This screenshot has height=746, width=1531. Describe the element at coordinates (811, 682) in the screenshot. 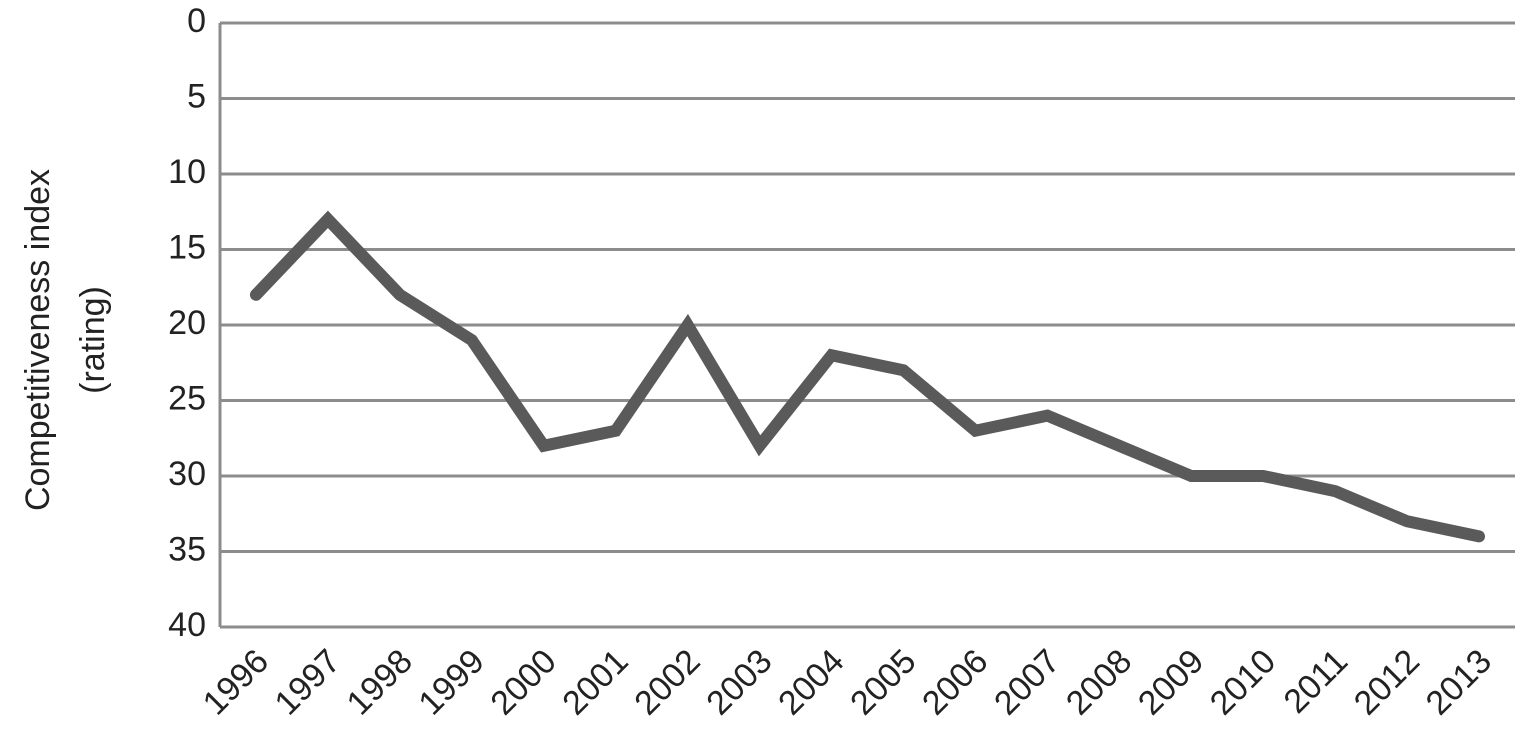

I see `x-tick-label: 2004` at that location.